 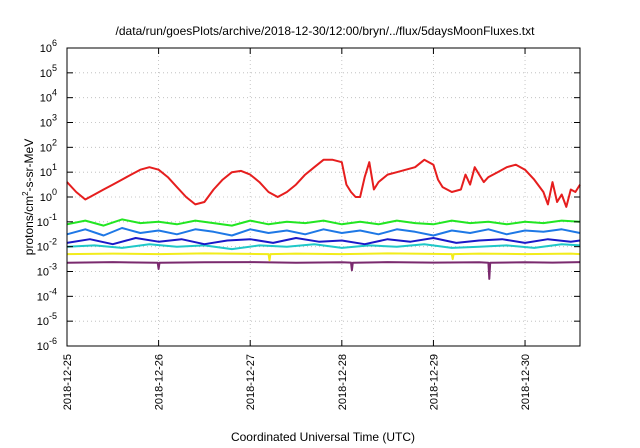 I want to click on y-axis-label-rest: -s-sr-MeV, so click(x=29, y=165).